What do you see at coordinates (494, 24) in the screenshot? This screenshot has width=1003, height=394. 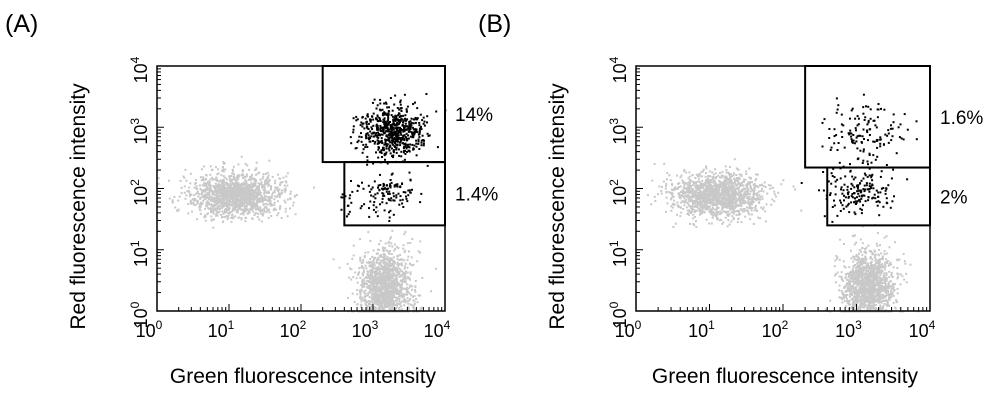 I see `panel-label: (B)` at bounding box center [494, 24].